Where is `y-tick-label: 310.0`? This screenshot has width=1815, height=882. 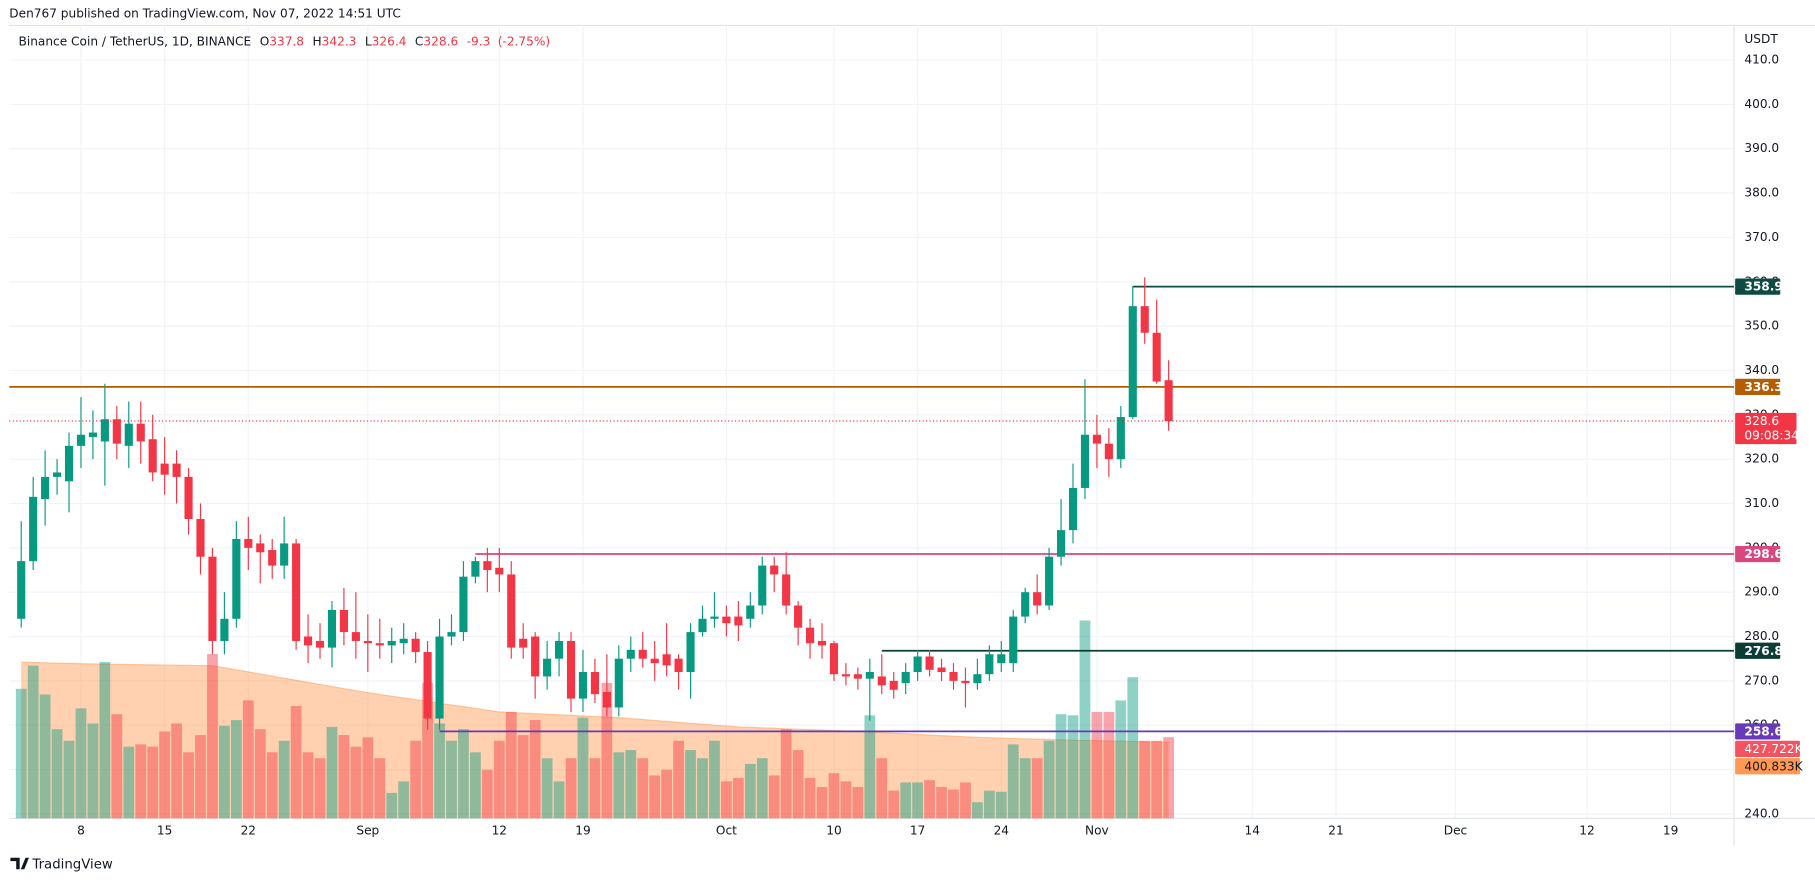
y-tick-label: 310.0 is located at coordinates (1761, 503).